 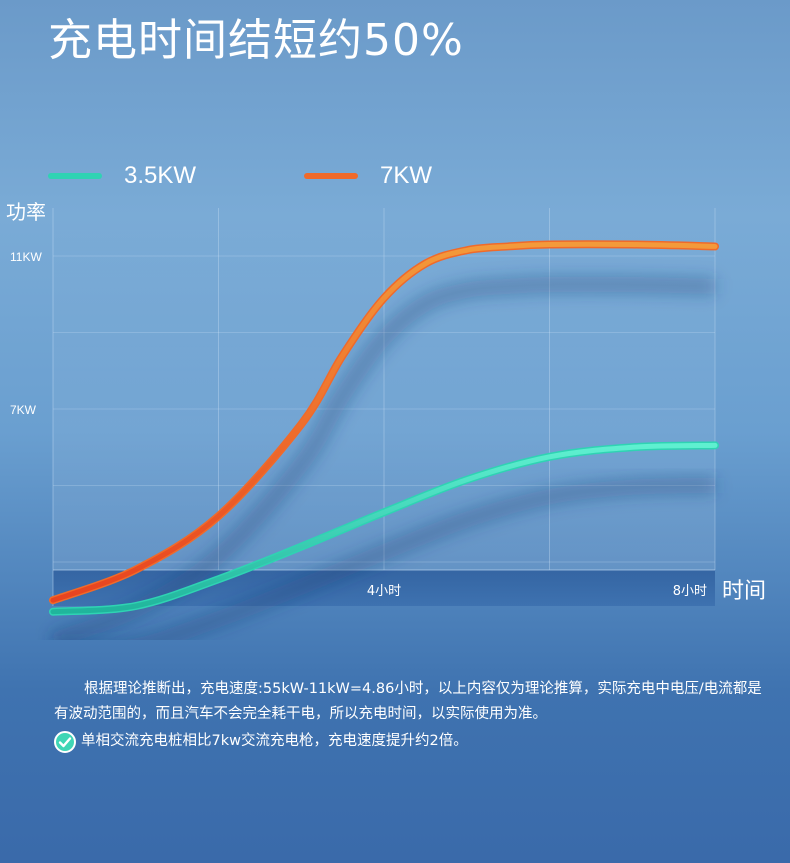 What do you see at coordinates (274, 741) in the screenshot?
I see `claim-text: 单相交流充电桩相比7kw交流充电枪，充电速度提升约2倍。` at bounding box center [274, 741].